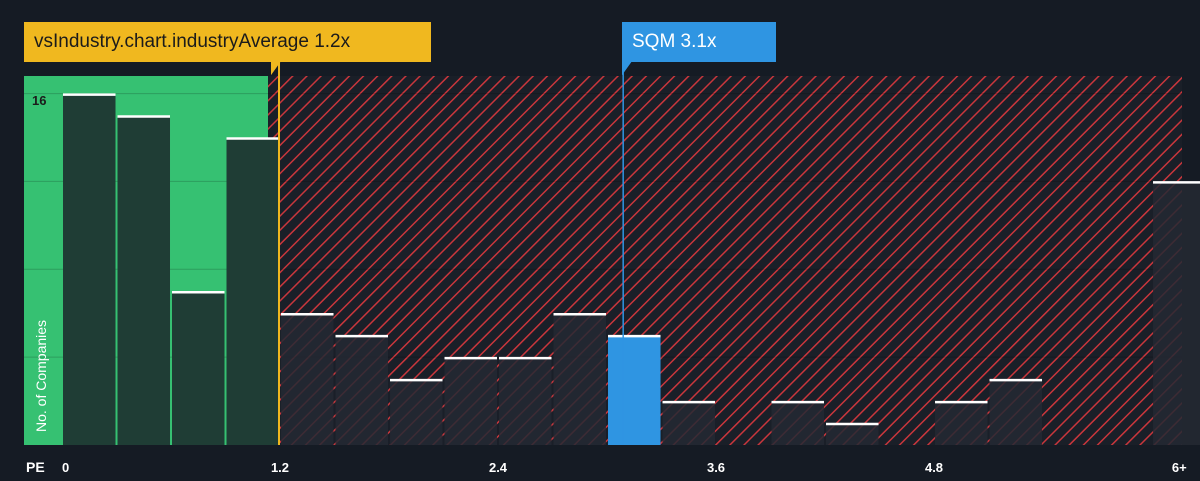 The image size is (1200, 481). What do you see at coordinates (699, 42) in the screenshot?
I see `company-callout: SQM 3.1x` at bounding box center [699, 42].